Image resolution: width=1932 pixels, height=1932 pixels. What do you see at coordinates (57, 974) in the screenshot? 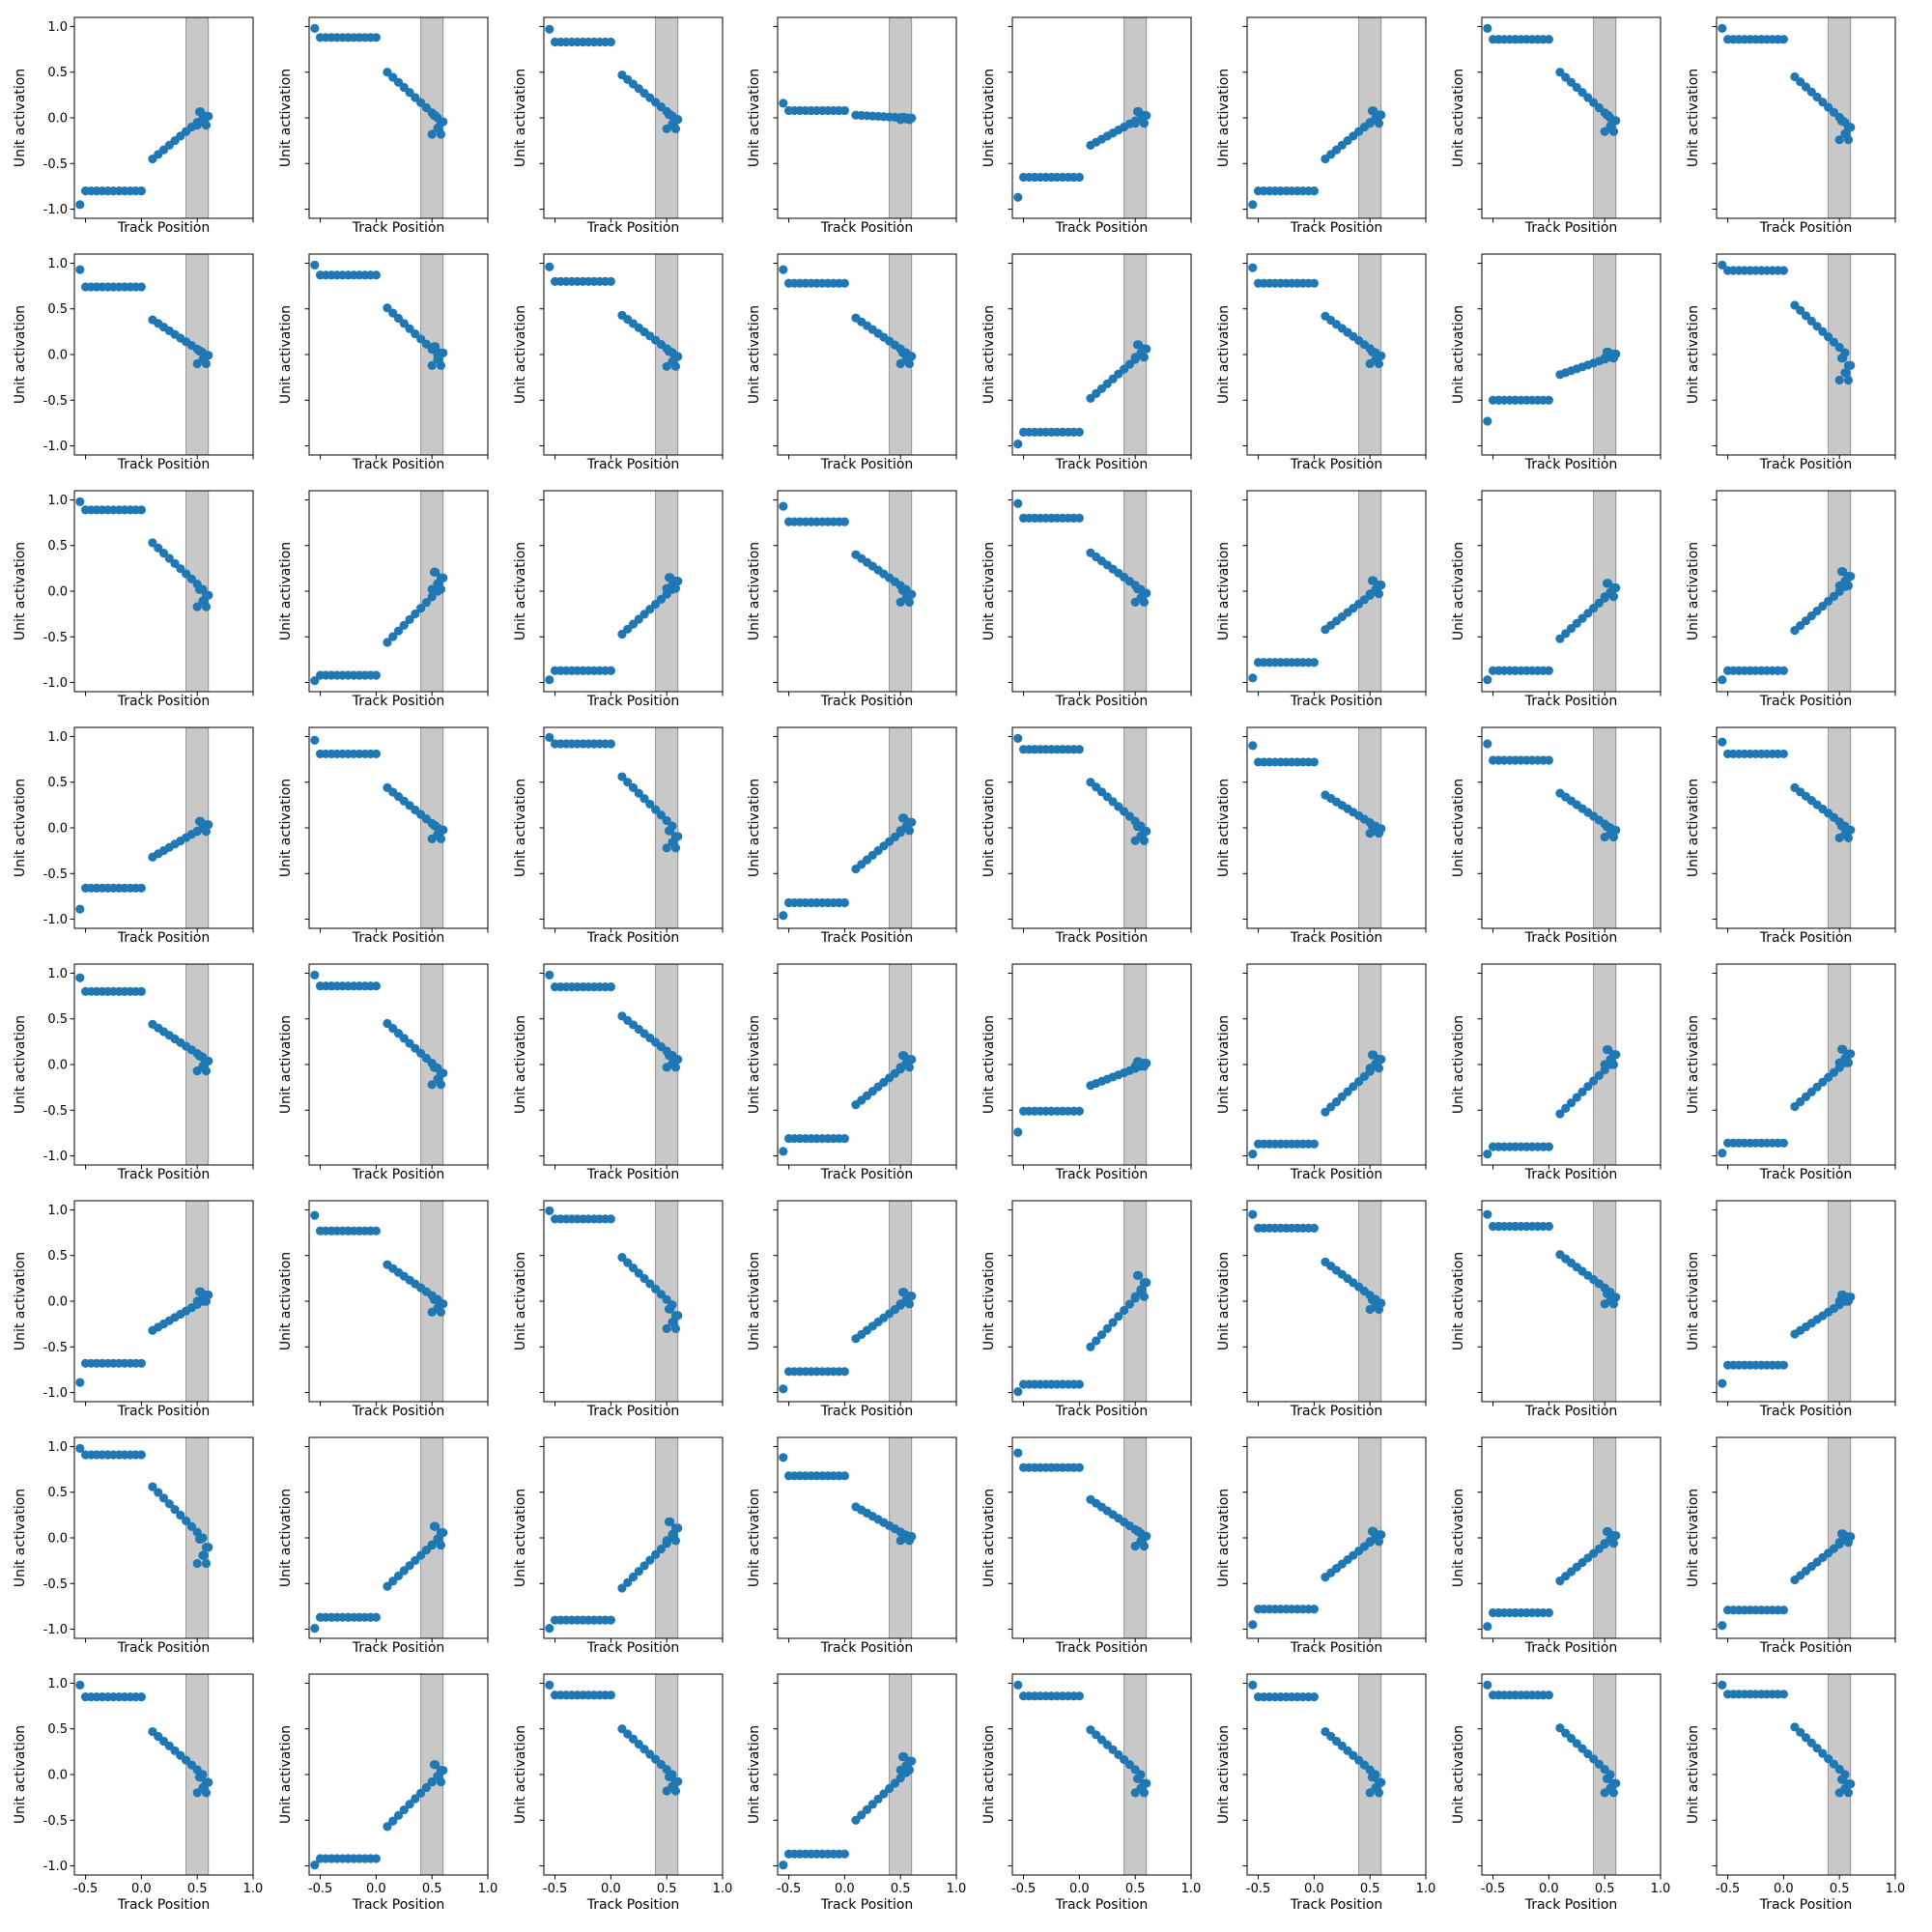
I see `y-tick-label: 1.0` at bounding box center [57, 974].